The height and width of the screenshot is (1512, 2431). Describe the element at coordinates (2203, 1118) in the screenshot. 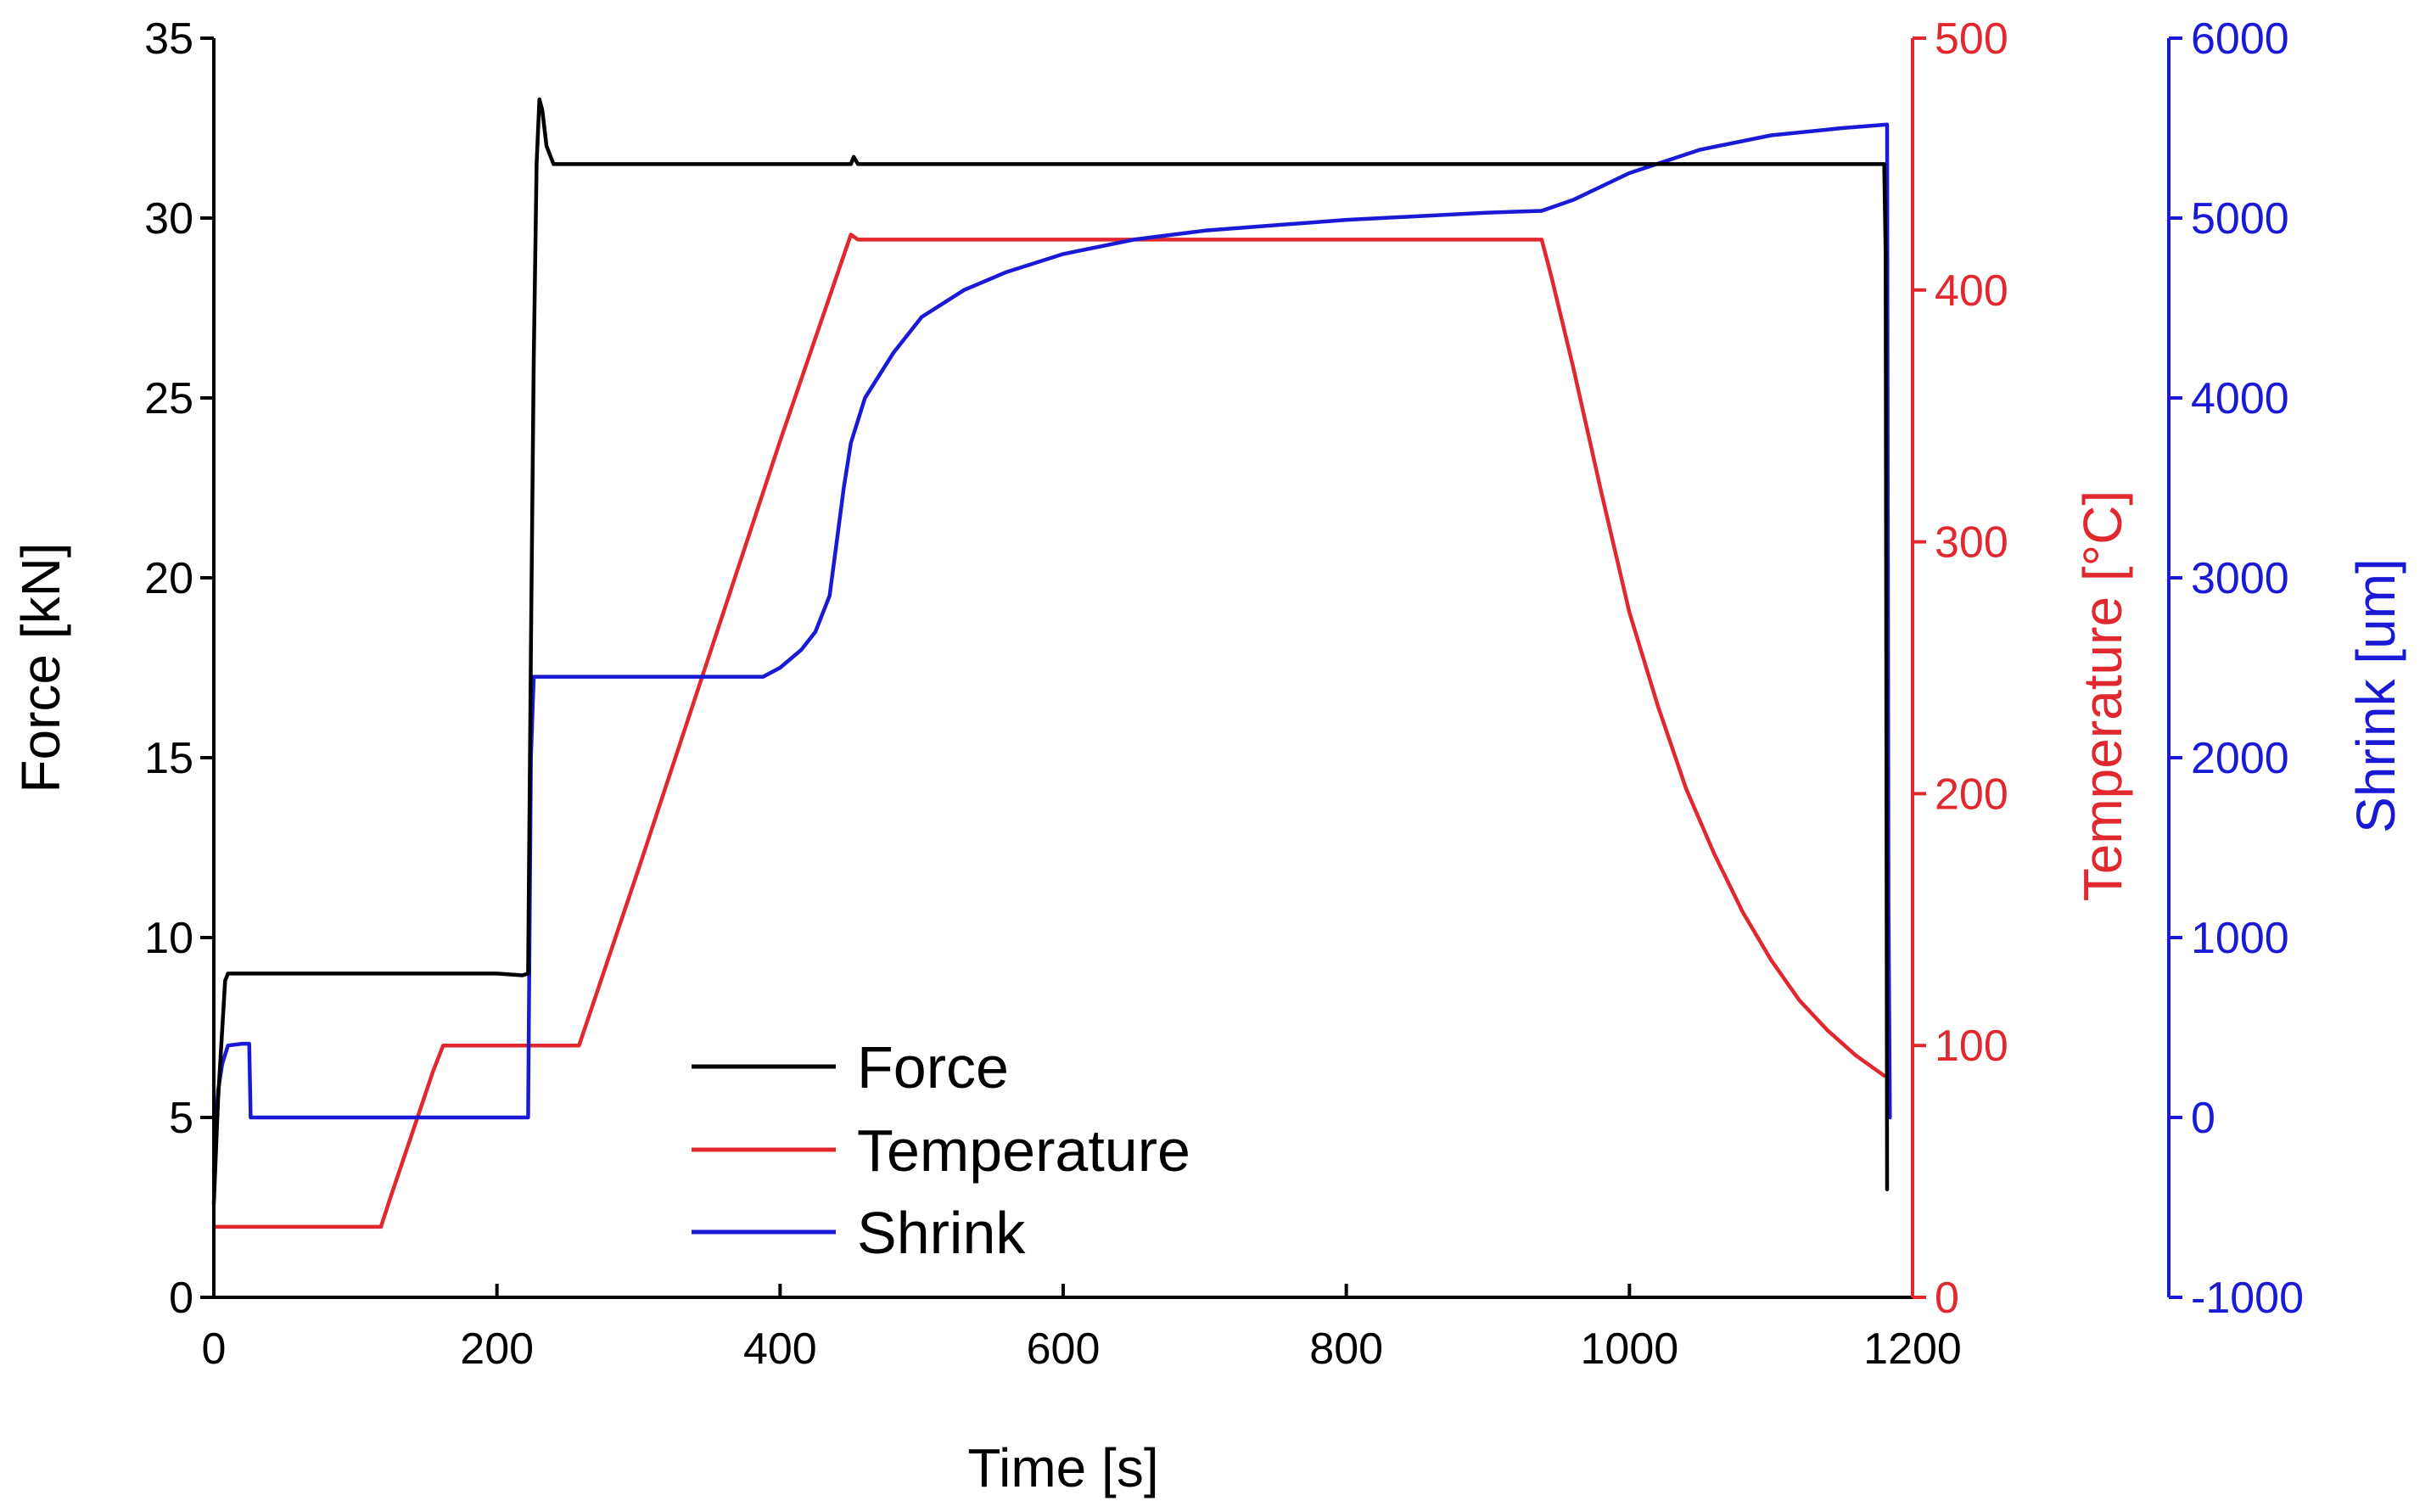

I see `shrink-tick-label: 0` at that location.